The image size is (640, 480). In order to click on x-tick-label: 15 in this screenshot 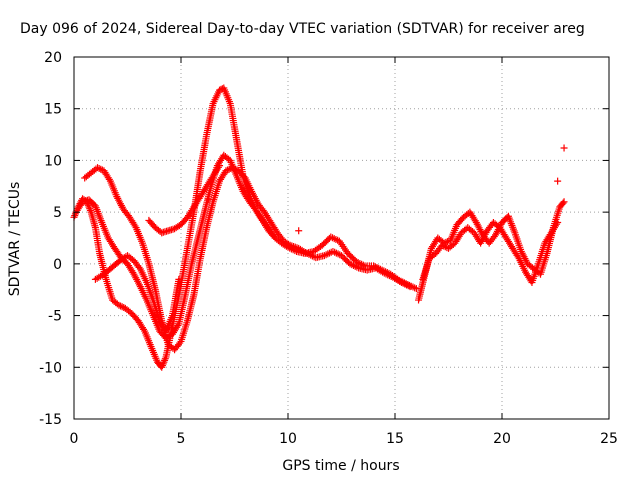, I will do `click(395, 439)`.